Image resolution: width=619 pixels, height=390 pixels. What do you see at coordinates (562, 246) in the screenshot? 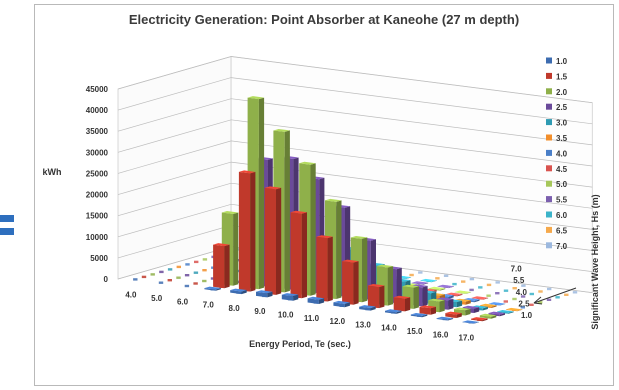
I see `legend-label: 7.0` at bounding box center [562, 246].